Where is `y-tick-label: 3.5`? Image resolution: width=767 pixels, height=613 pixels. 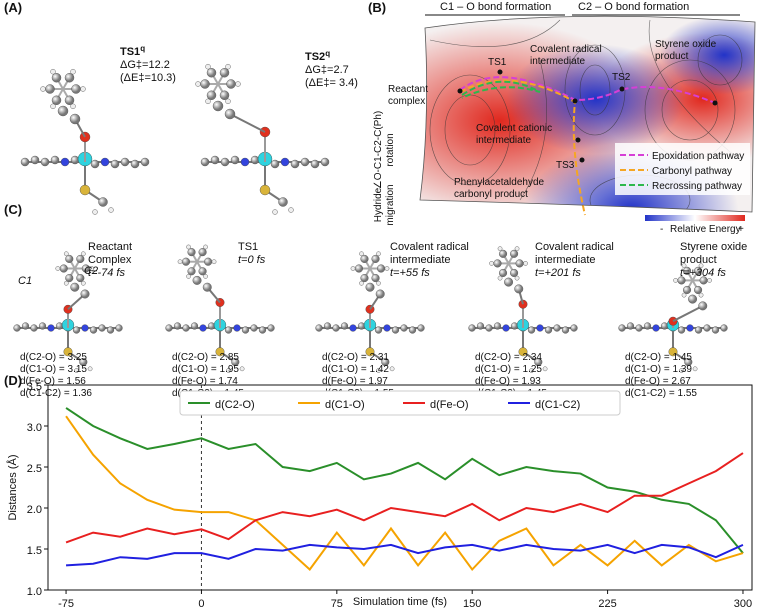
y-tick-label: 3.5 is located at coordinates (34, 387).